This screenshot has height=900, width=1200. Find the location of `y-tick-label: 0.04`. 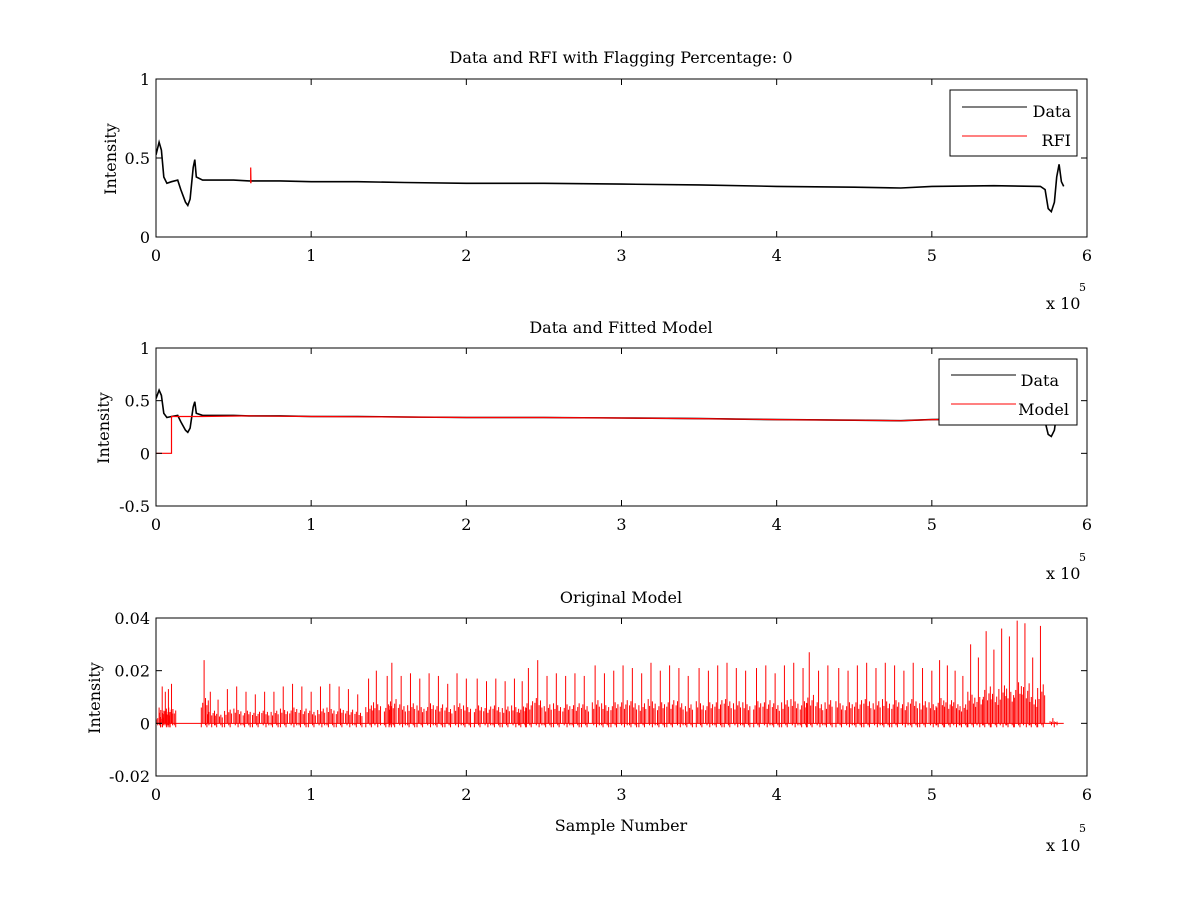

y-tick-label: 0.04 is located at coordinates (132, 618).